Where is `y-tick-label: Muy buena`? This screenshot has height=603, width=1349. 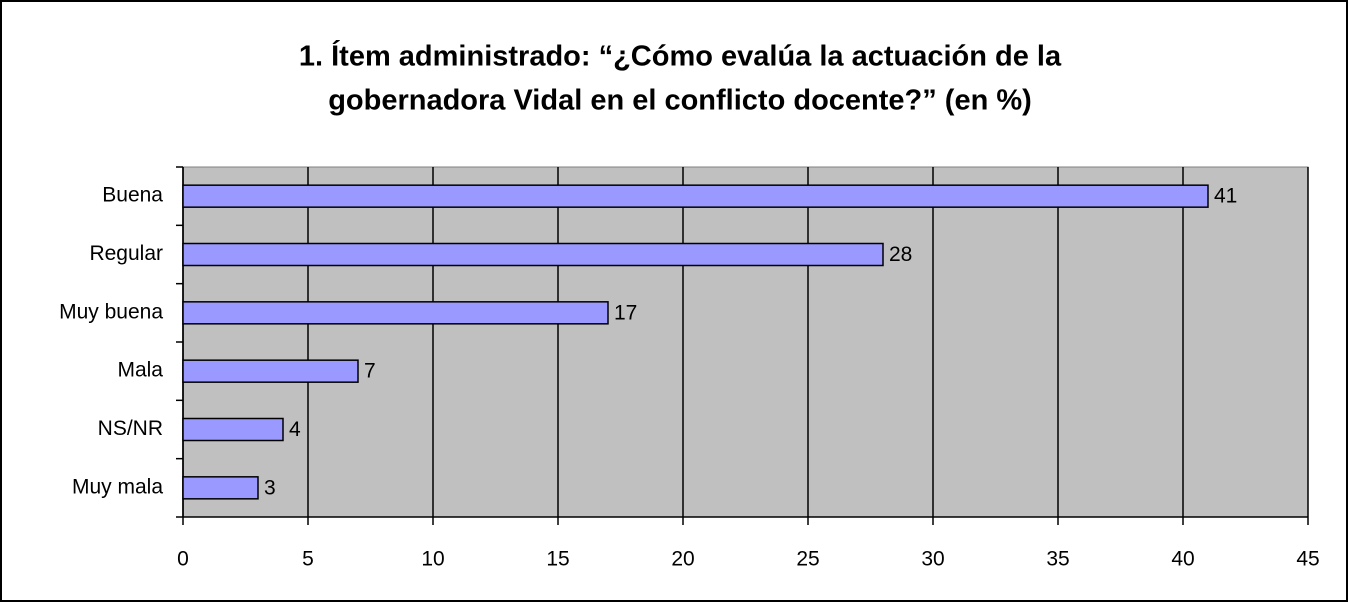
y-tick-label: Muy buena is located at coordinates (111, 311).